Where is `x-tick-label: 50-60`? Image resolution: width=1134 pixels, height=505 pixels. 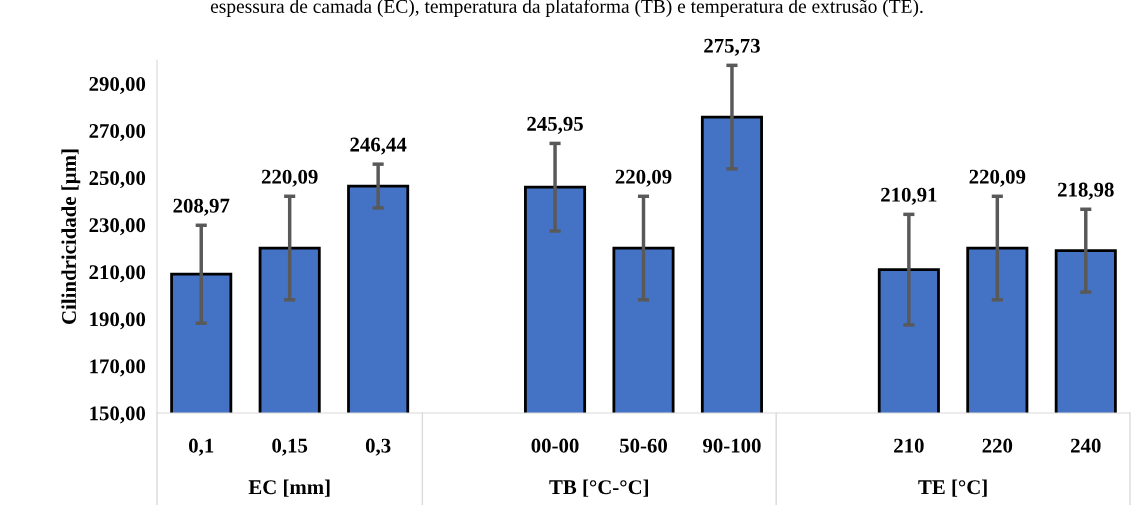 x-tick-label: 50-60 is located at coordinates (644, 445).